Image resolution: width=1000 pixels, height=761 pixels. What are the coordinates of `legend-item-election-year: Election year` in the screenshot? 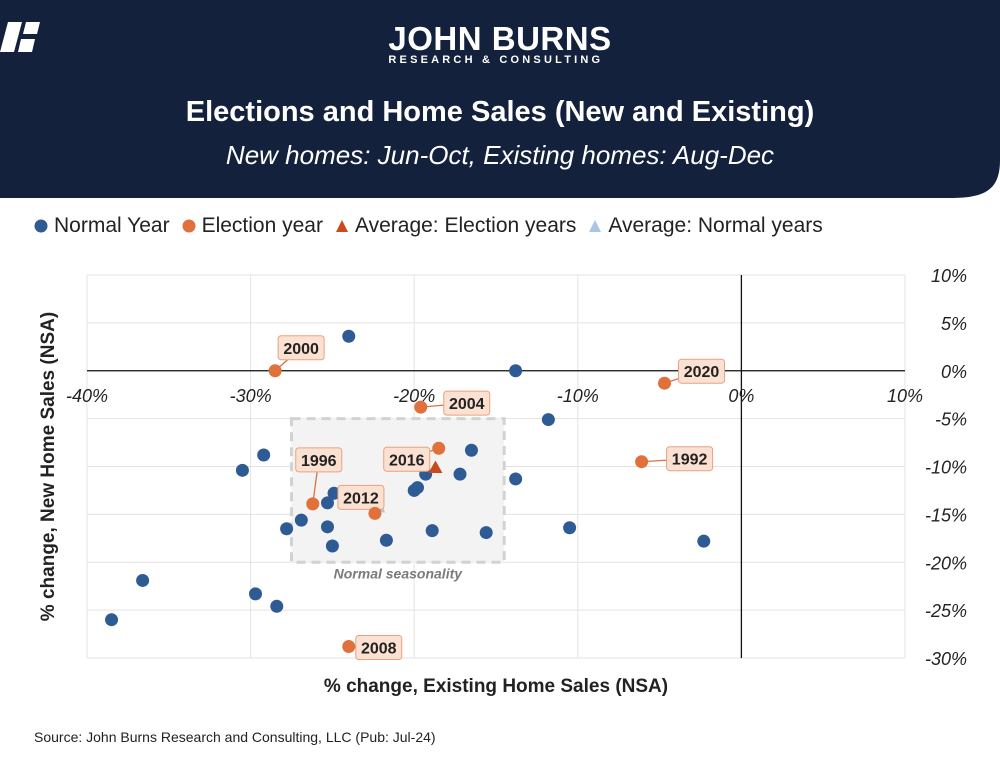 It's located at (252, 226).